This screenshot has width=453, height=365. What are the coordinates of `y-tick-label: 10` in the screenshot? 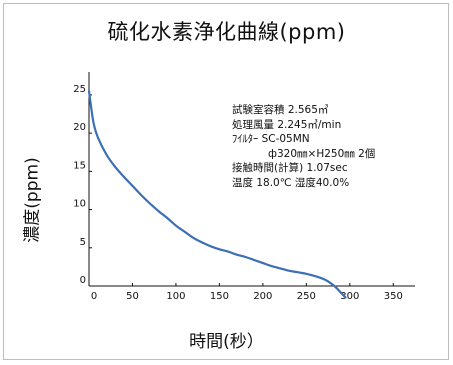 It's located at (79, 204).